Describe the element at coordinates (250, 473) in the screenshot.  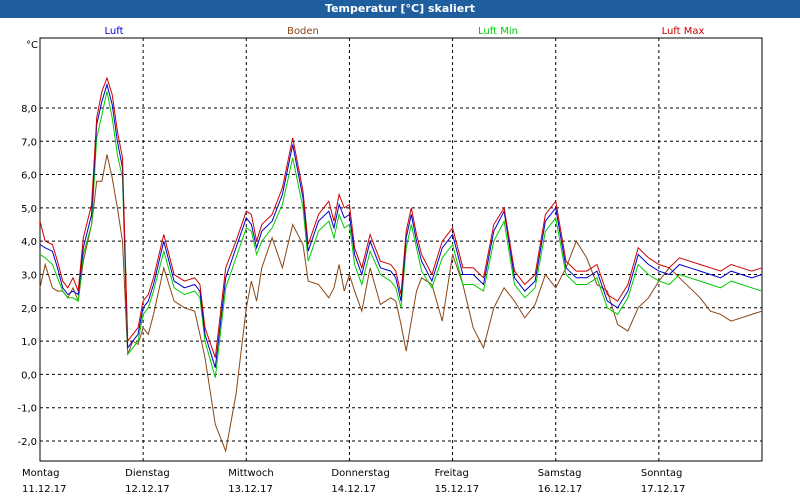
I see `x-tick-day: Mittwoch` at that location.